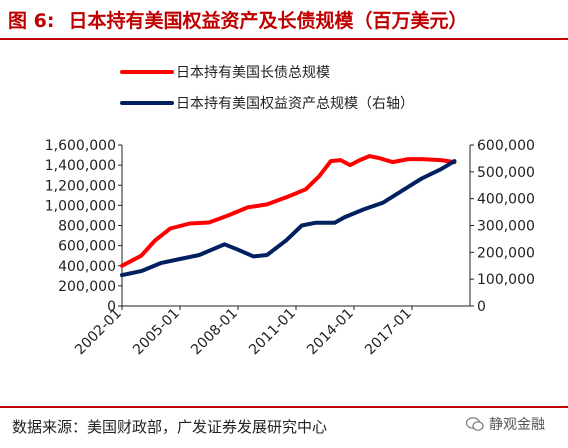 The width and height of the screenshot is (568, 448). Describe the element at coordinates (87, 287) in the screenshot. I see `y-left-tick-label: 200,000` at that location.